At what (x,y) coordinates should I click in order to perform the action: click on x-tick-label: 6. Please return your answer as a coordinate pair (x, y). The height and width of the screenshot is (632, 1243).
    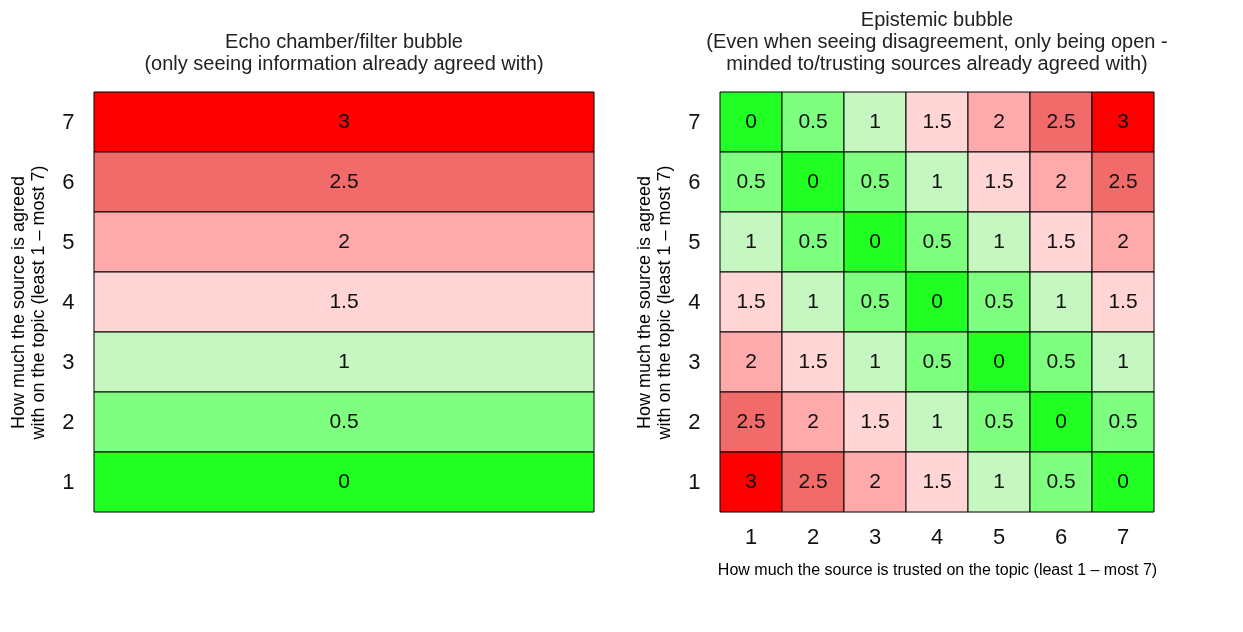
    Looking at the image, I should click on (1061, 536).